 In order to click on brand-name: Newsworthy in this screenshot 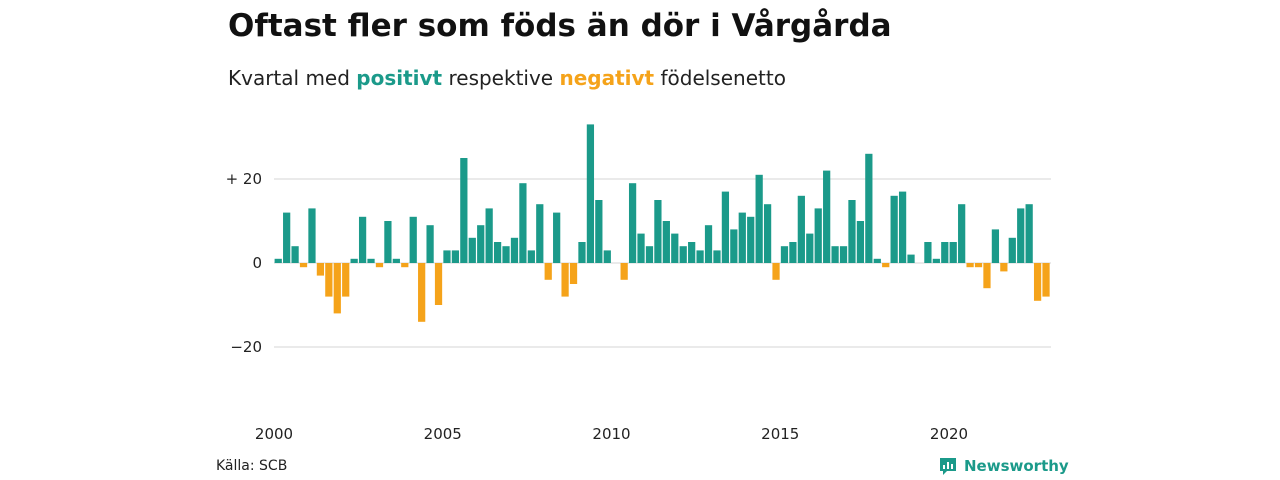, I will do `click(1016, 466)`.